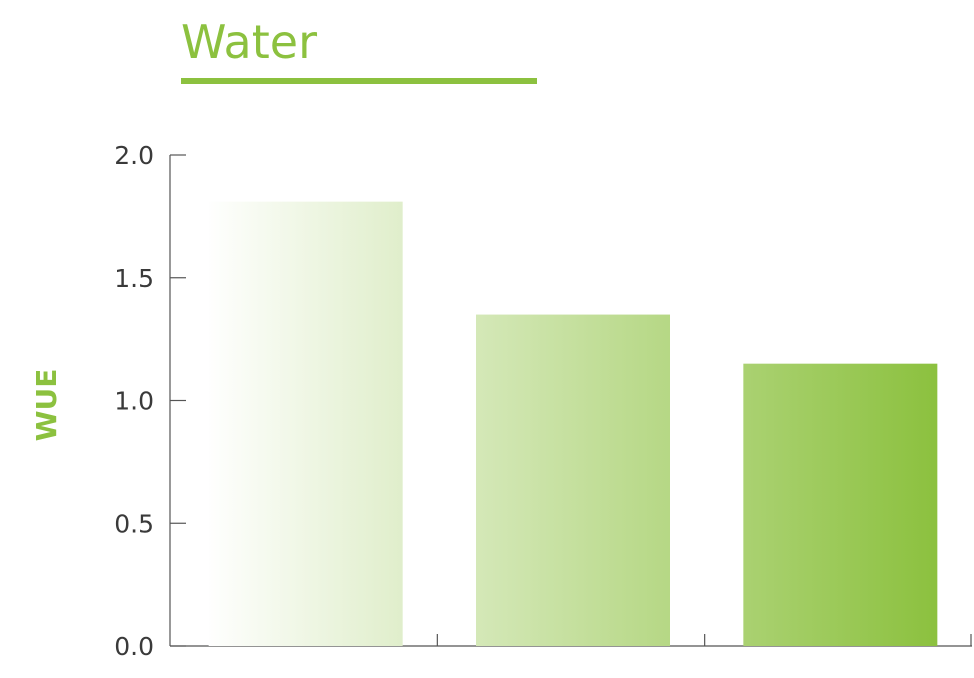 The width and height of the screenshot is (974, 678). Describe the element at coordinates (134, 401) in the screenshot. I see `y-tick-label: 1.0` at that location.